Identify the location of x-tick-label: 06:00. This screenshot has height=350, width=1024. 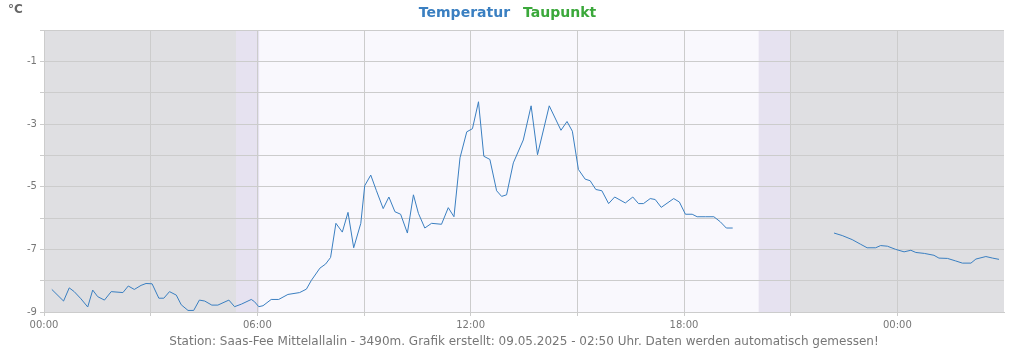
(257, 324).